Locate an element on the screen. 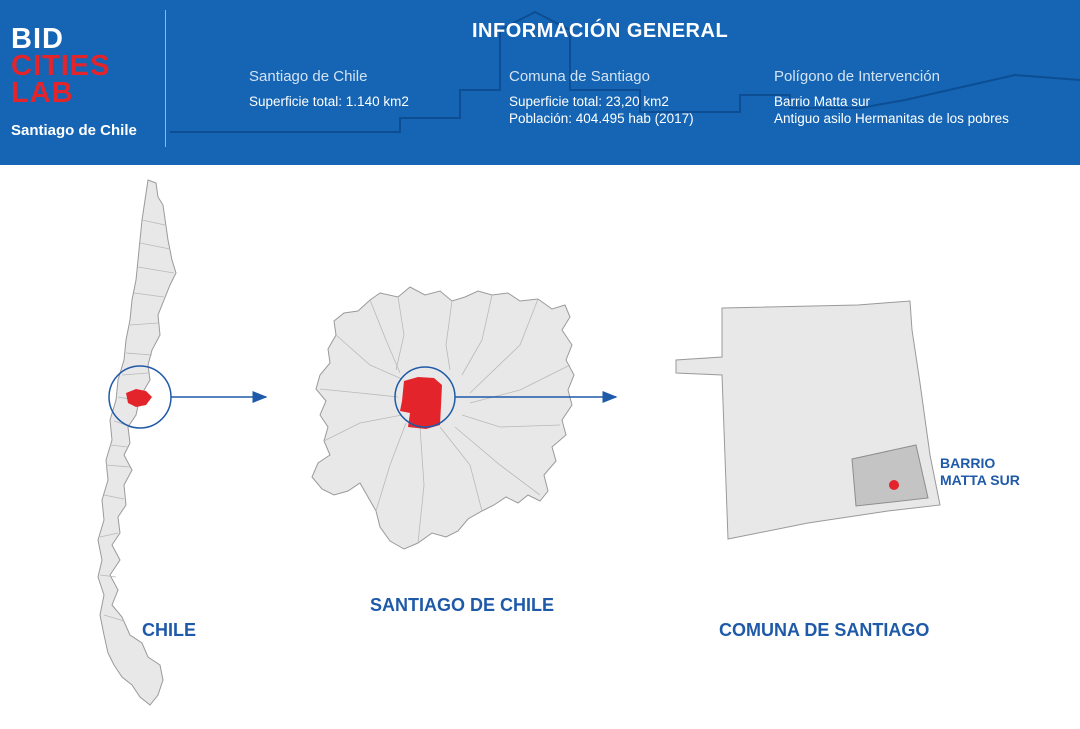 This screenshot has width=1080, height=729. info-column-heading: Comuna de Santiago is located at coordinates (579, 76).